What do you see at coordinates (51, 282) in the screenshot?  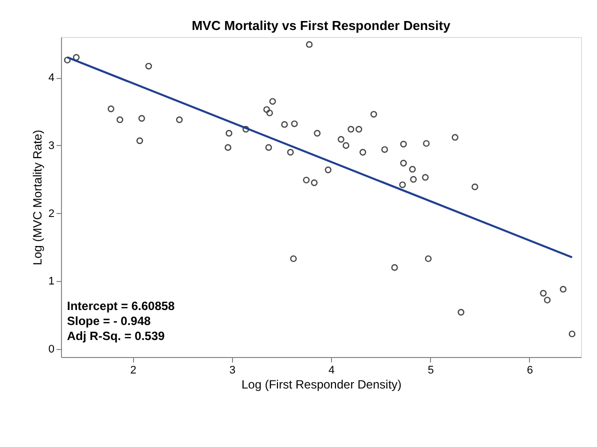 I see `y-tick-label: 1` at bounding box center [51, 282].